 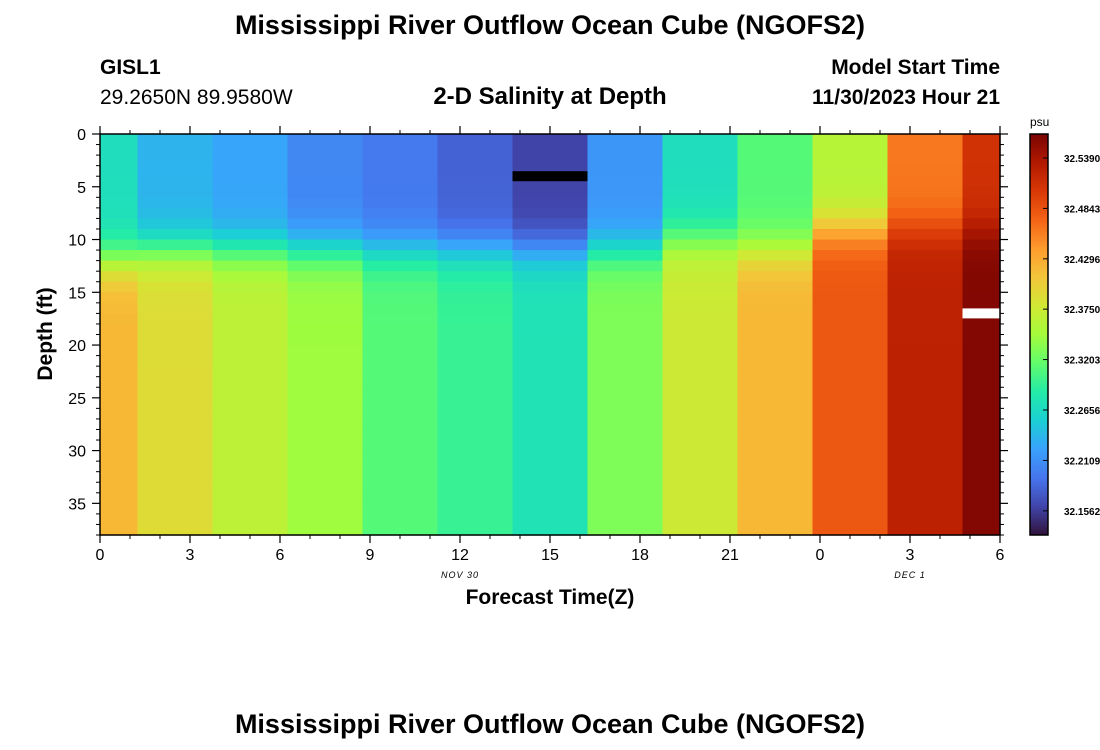 I want to click on x-tick-label: 9, so click(x=370, y=555).